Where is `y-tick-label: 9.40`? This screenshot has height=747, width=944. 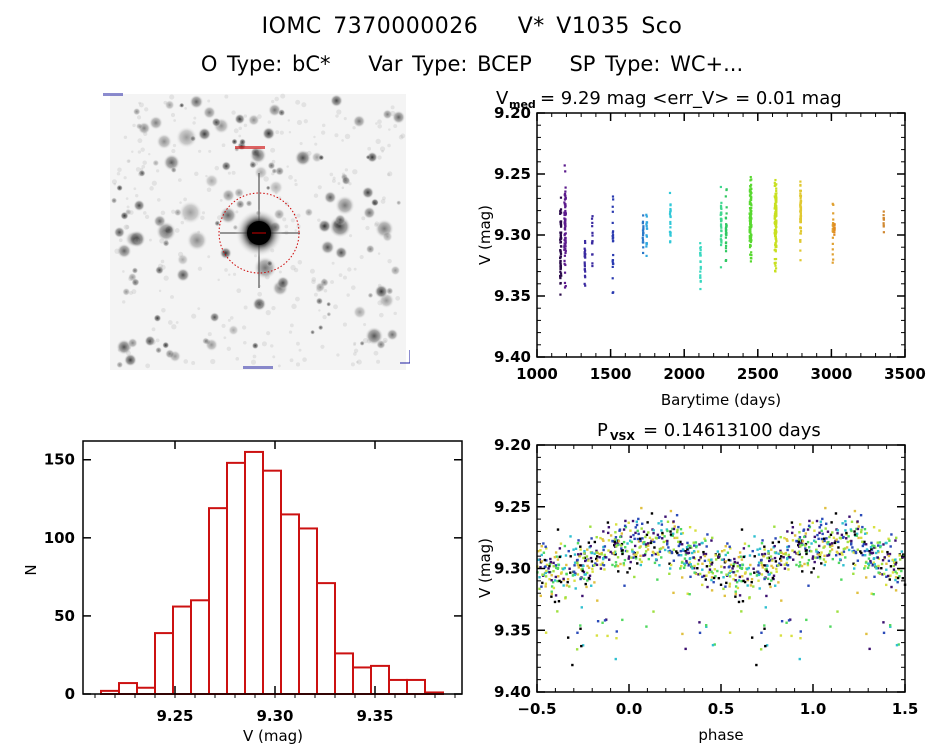 y-tick-label: 9.40 is located at coordinates (512, 357).